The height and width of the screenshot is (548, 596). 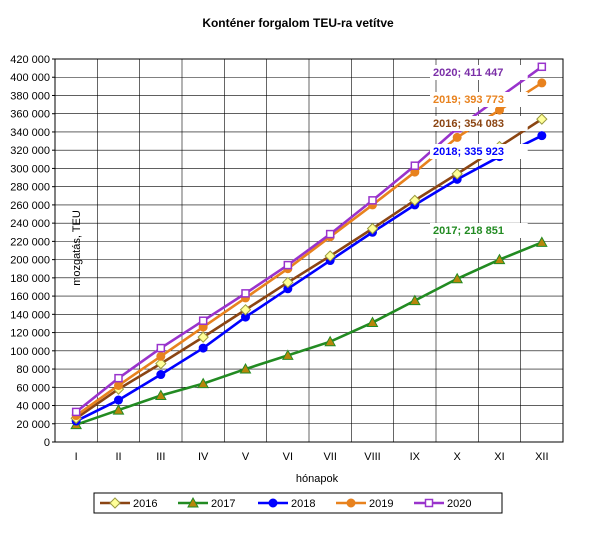 I want to click on y-tick-label: 120 000, so click(x=30, y=334).